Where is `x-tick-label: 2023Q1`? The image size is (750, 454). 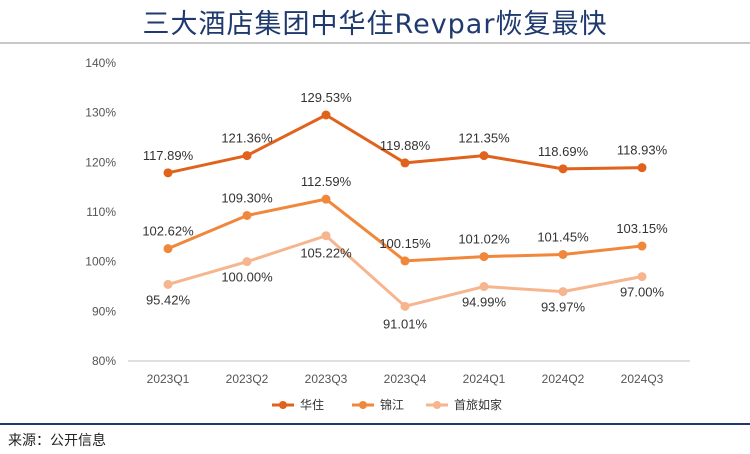 x-tick-label: 2023Q1 is located at coordinates (168, 379).